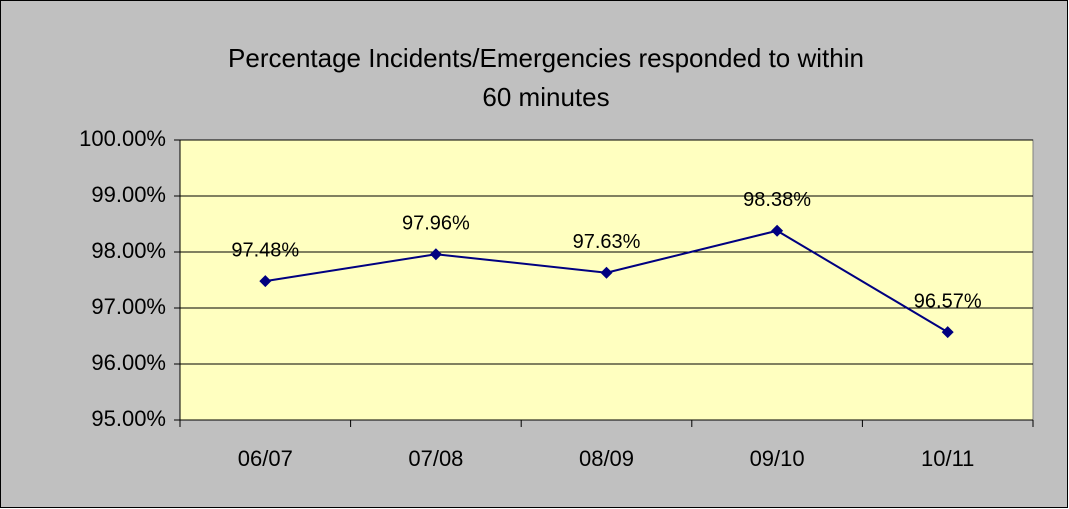 The height and width of the screenshot is (509, 1069). I want to click on chart-title: 60 minutes, so click(545, 97).